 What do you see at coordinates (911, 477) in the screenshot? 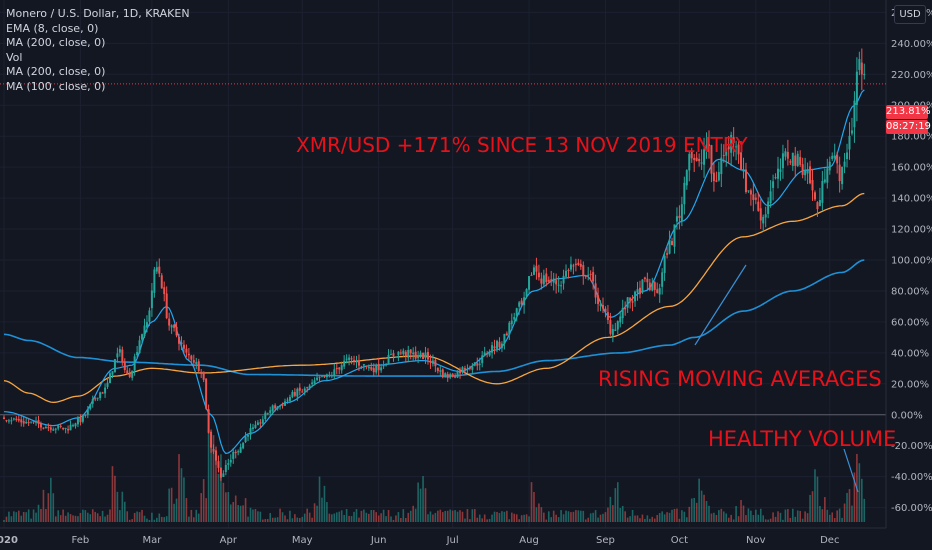
I see `y-tick-label: -40.00%` at bounding box center [911, 477].